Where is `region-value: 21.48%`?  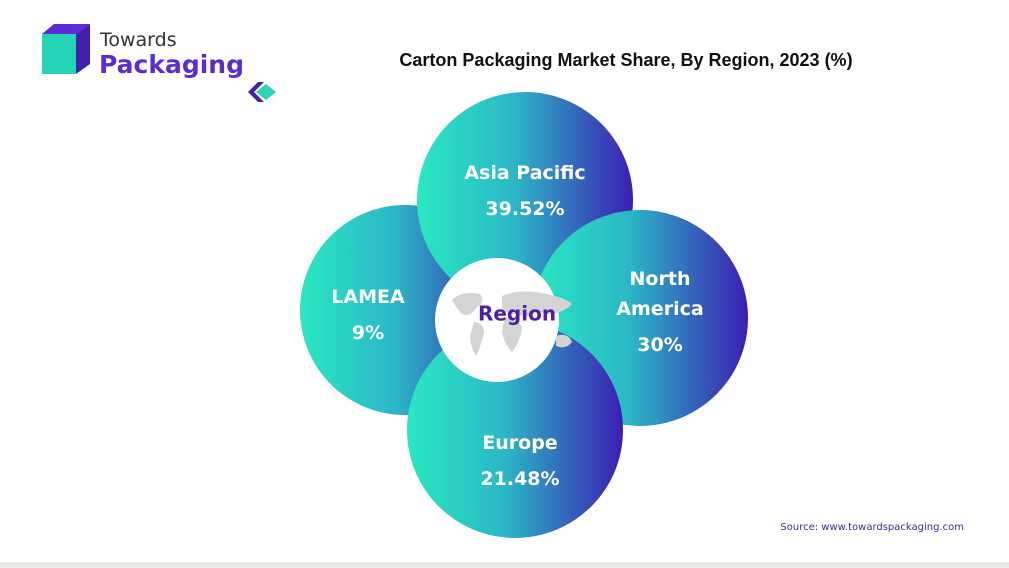 region-value: 21.48% is located at coordinates (520, 479).